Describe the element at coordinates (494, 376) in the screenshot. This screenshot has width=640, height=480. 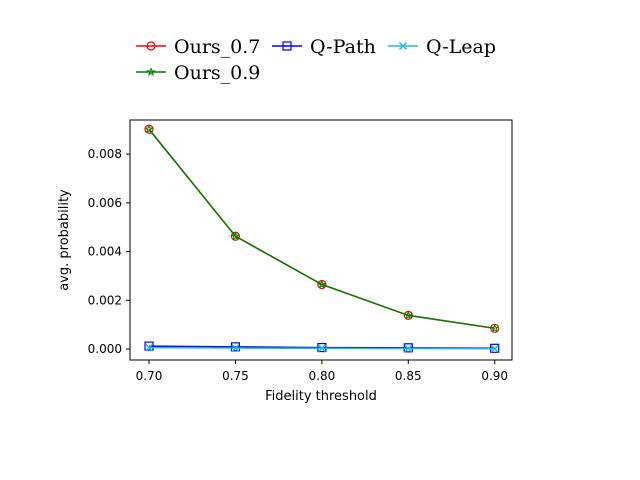
I see `x-tick-label: 0.90` at that location.